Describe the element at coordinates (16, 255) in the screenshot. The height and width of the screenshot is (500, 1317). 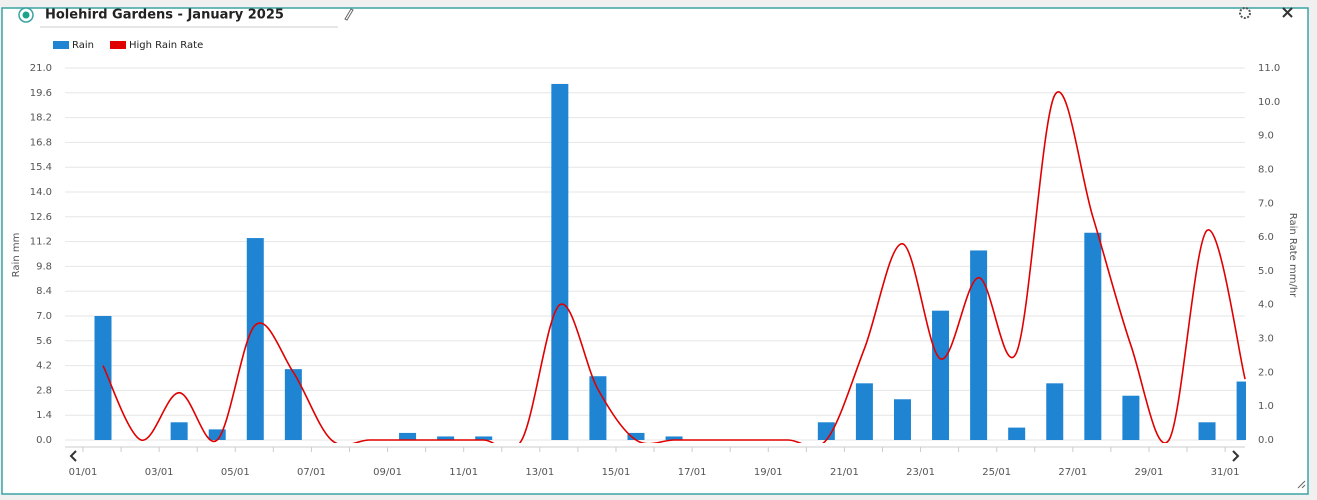
I see `y-axis-title: Rain mm` at that location.